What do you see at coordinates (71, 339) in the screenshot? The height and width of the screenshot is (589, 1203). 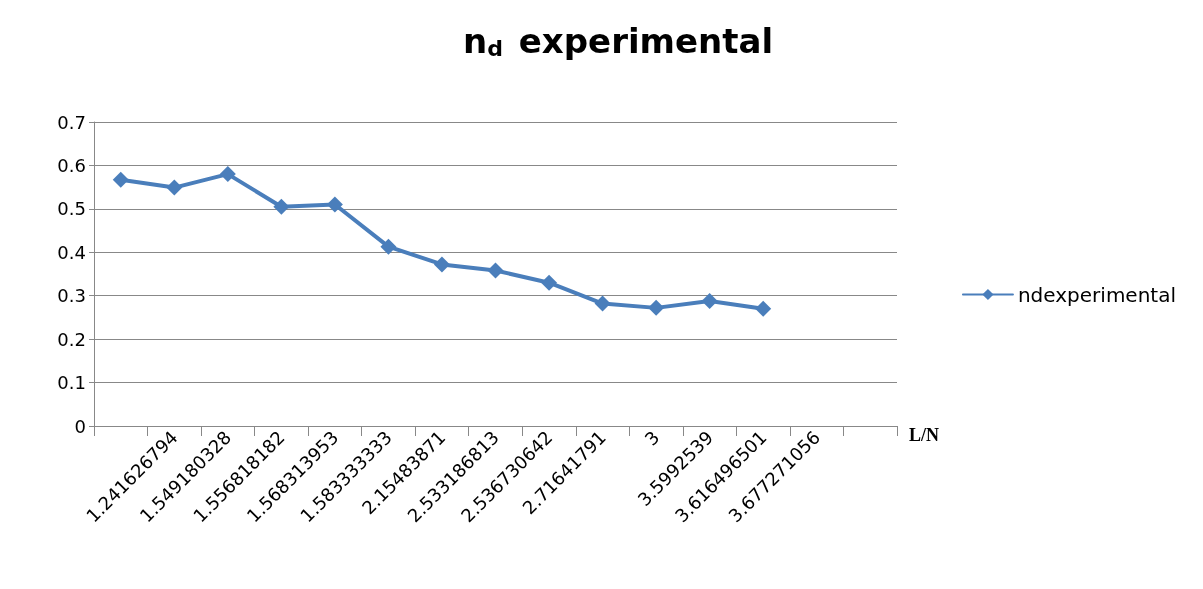 I see `y-tick-label: 0.2` at bounding box center [71, 339].